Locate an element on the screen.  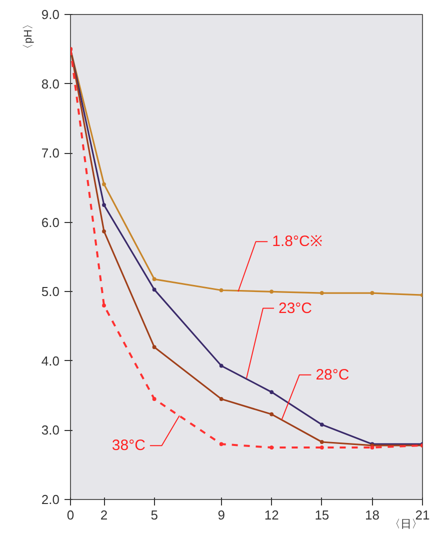
y-tick-label: 2.0 is located at coordinates (50, 499).